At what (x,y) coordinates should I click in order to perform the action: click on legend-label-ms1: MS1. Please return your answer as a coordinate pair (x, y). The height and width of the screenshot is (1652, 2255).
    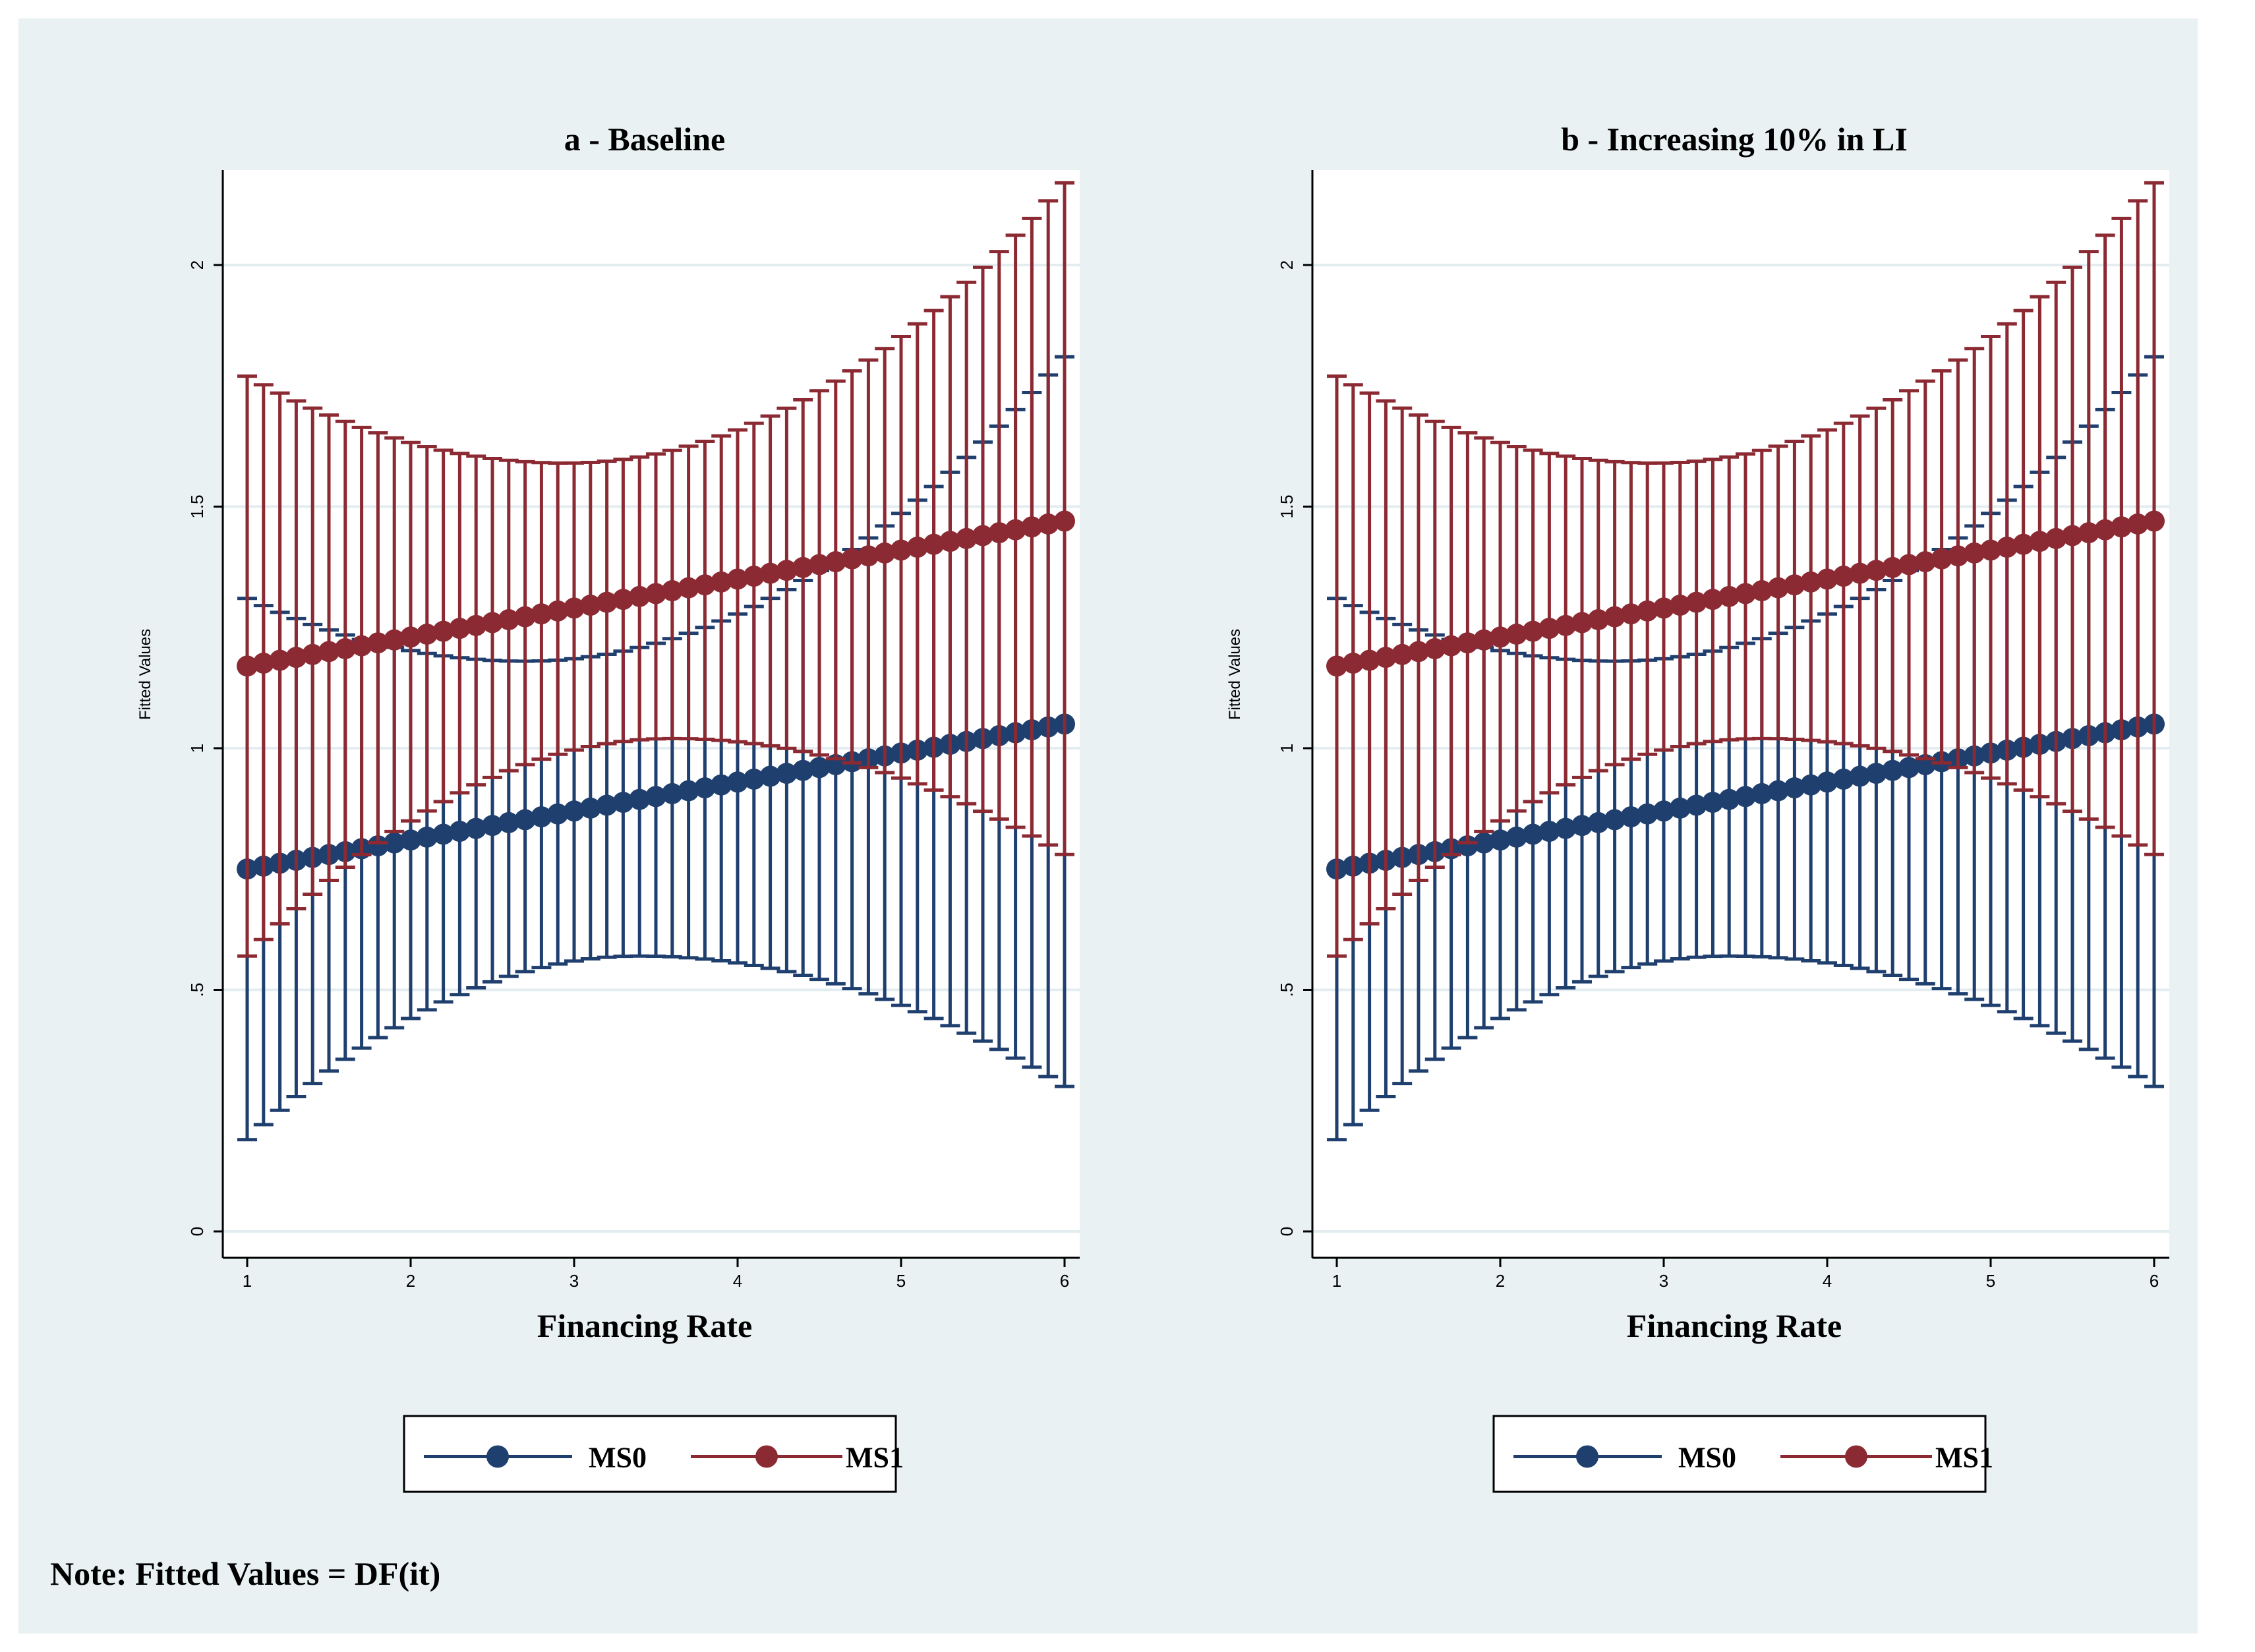
    Looking at the image, I should click on (875, 1458).